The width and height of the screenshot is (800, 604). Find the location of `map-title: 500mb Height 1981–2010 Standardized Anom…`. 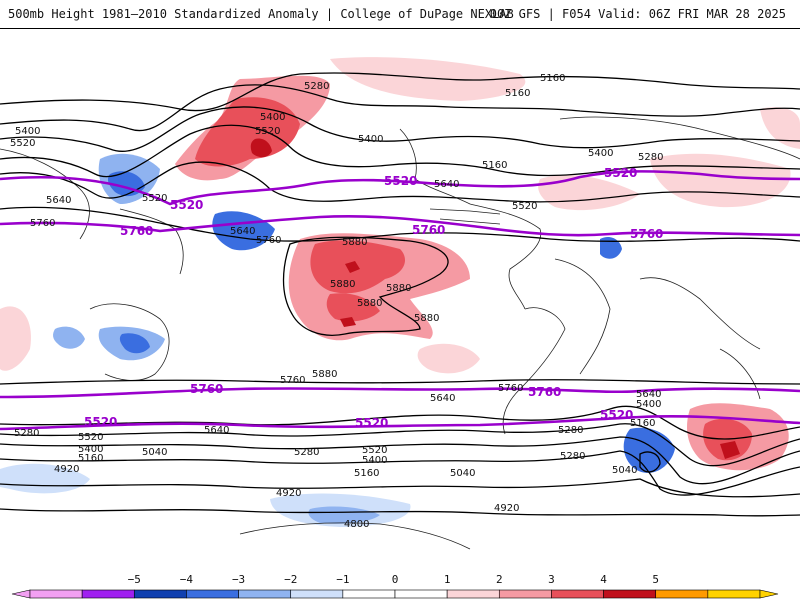

map-title: 500mb Height 1981–2010 Standardized Anom… is located at coordinates (261, 14).